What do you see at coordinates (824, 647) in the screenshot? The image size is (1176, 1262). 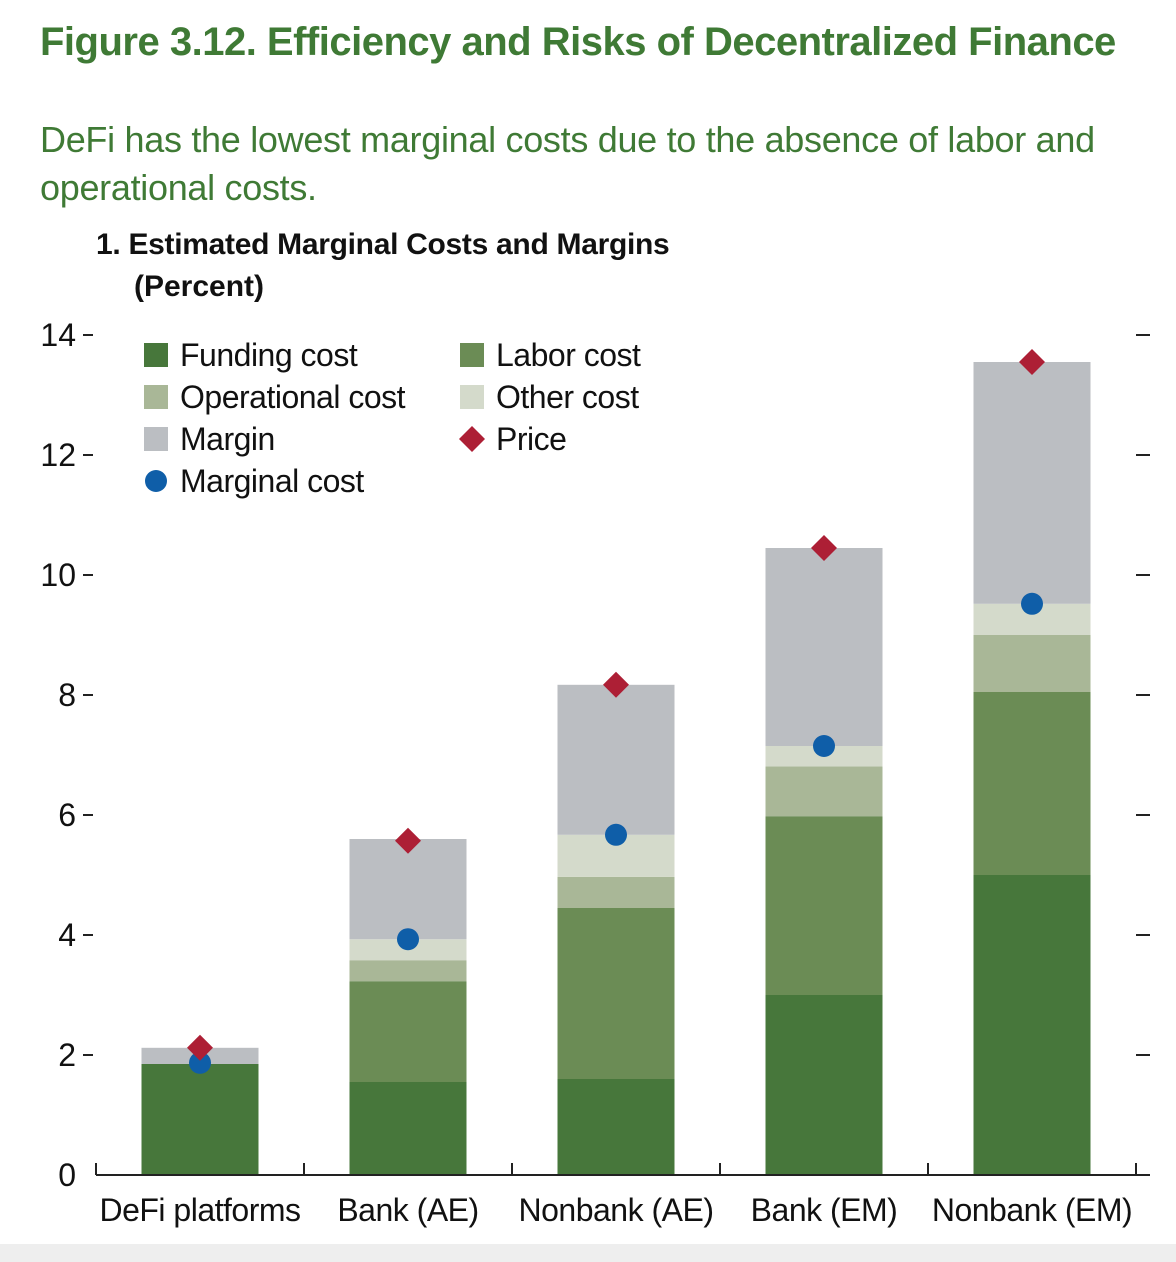 I see `bar-margin-bank-em` at bounding box center [824, 647].